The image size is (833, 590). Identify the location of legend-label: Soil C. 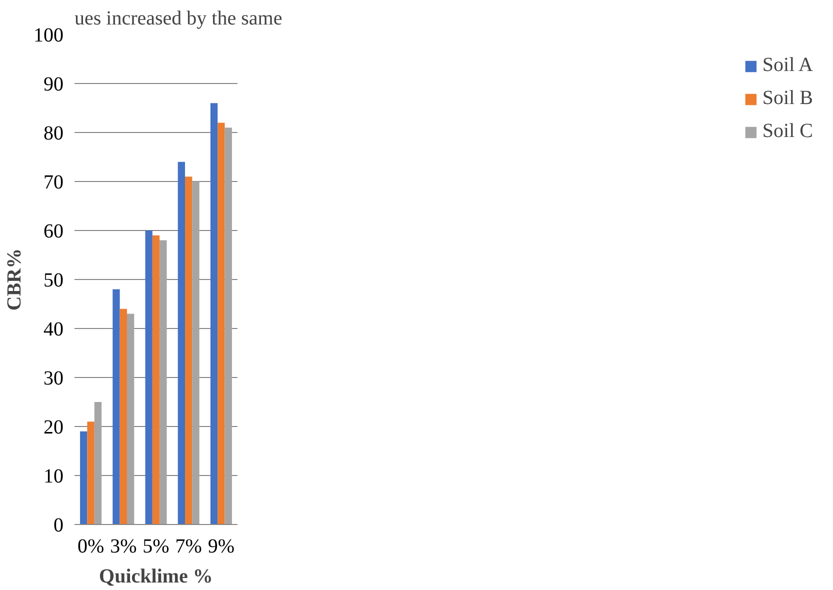
(787, 131).